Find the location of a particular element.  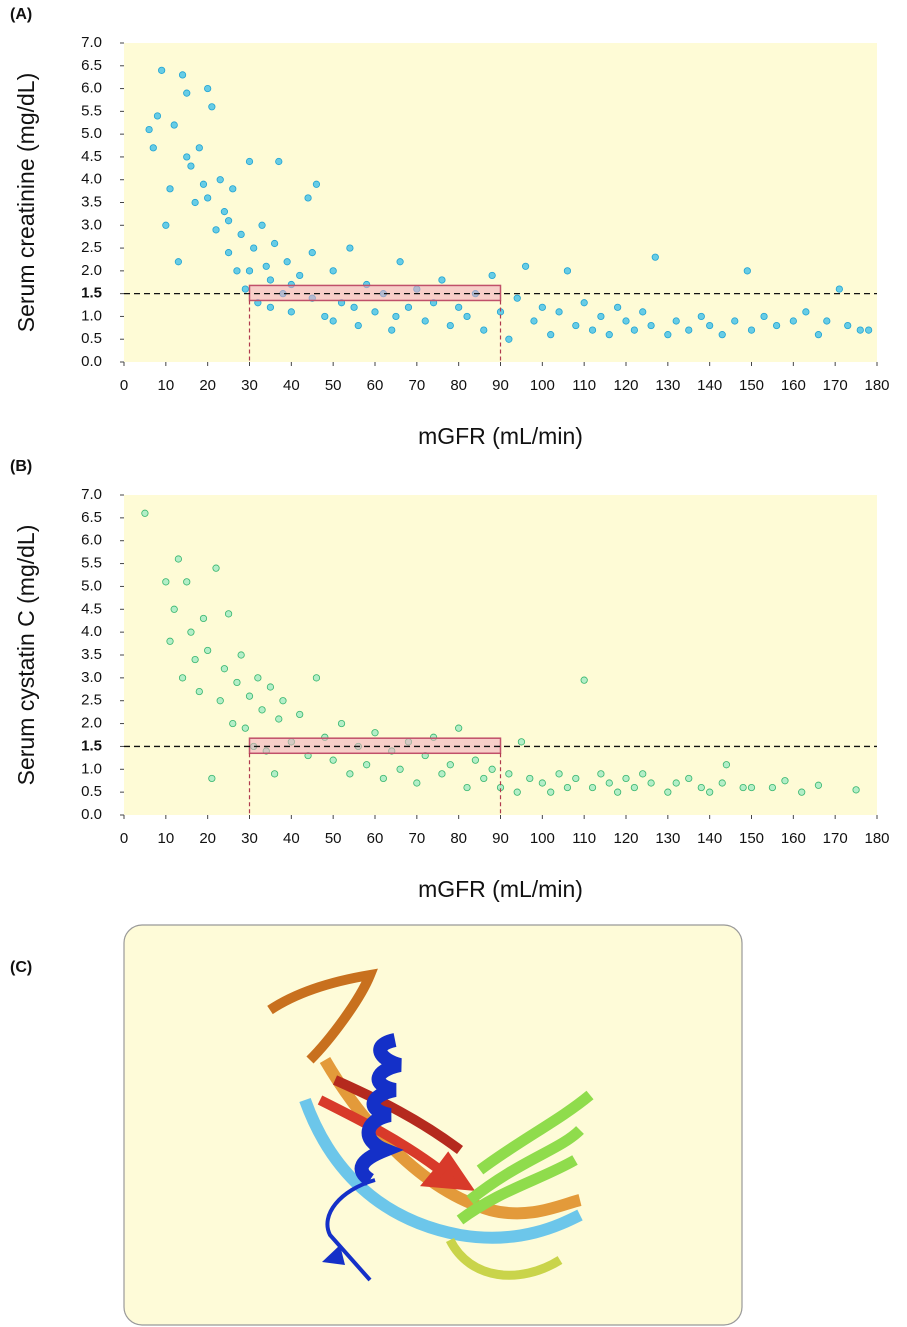

x-tick-label: 50 is located at coordinates (333, 838).